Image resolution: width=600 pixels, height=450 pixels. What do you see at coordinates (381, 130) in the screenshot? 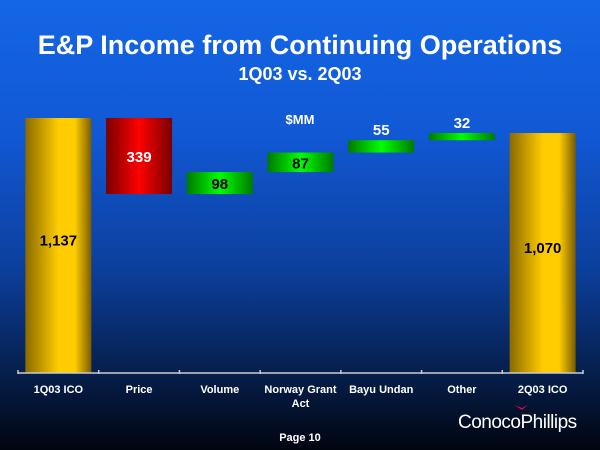
I see `data-label: 55` at bounding box center [381, 130].